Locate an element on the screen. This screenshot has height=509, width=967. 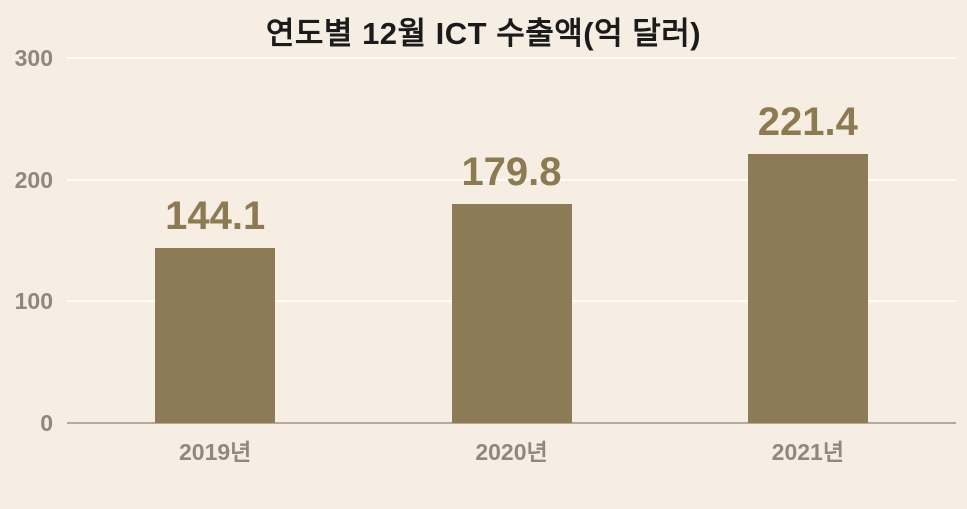
bar-2020년 is located at coordinates (511, 313).